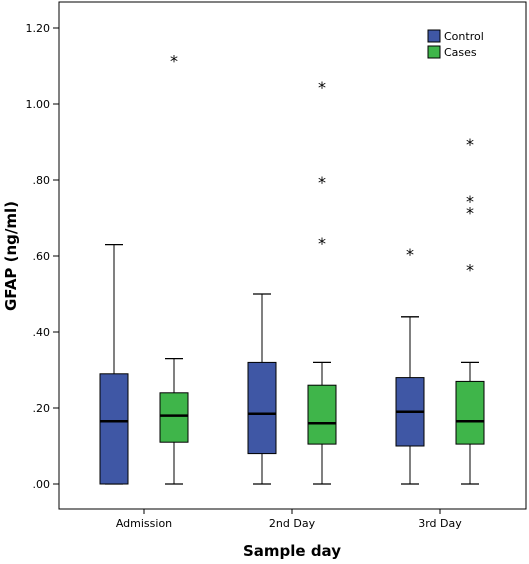 The width and height of the screenshot is (529, 564). I want to click on x-axis: Admission 2nd Day 3rd Day, so click(289, 519).